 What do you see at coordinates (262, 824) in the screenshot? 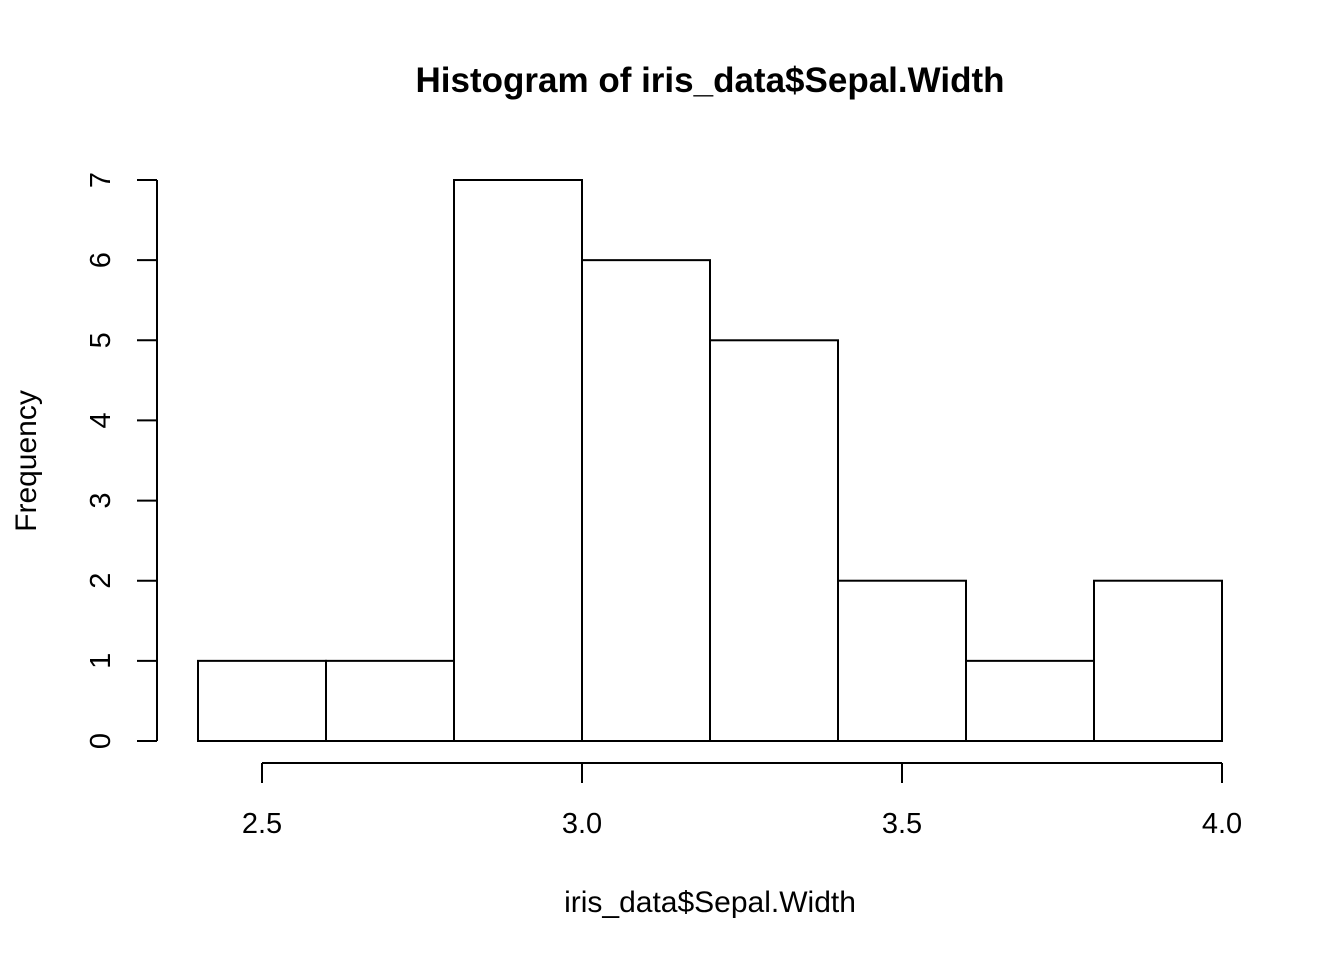
I see `x-tick-label-0: 2.5` at bounding box center [262, 824].